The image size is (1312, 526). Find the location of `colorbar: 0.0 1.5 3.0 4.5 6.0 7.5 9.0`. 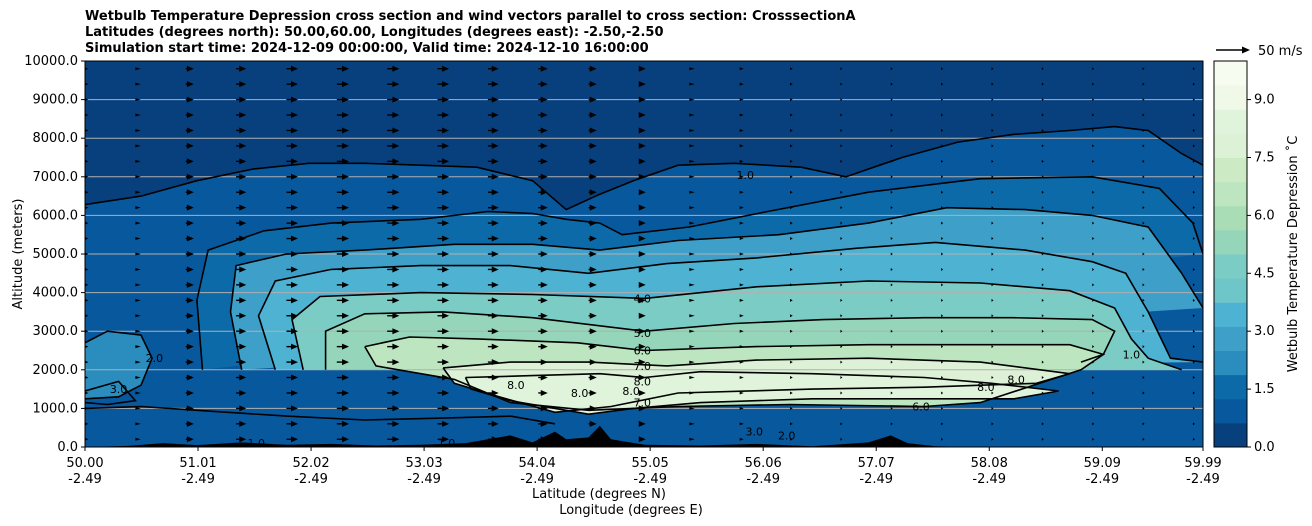

colorbar: 0.0 1.5 3.0 4.5 6.0 7.5 9.0 is located at coordinates (1244, 257).